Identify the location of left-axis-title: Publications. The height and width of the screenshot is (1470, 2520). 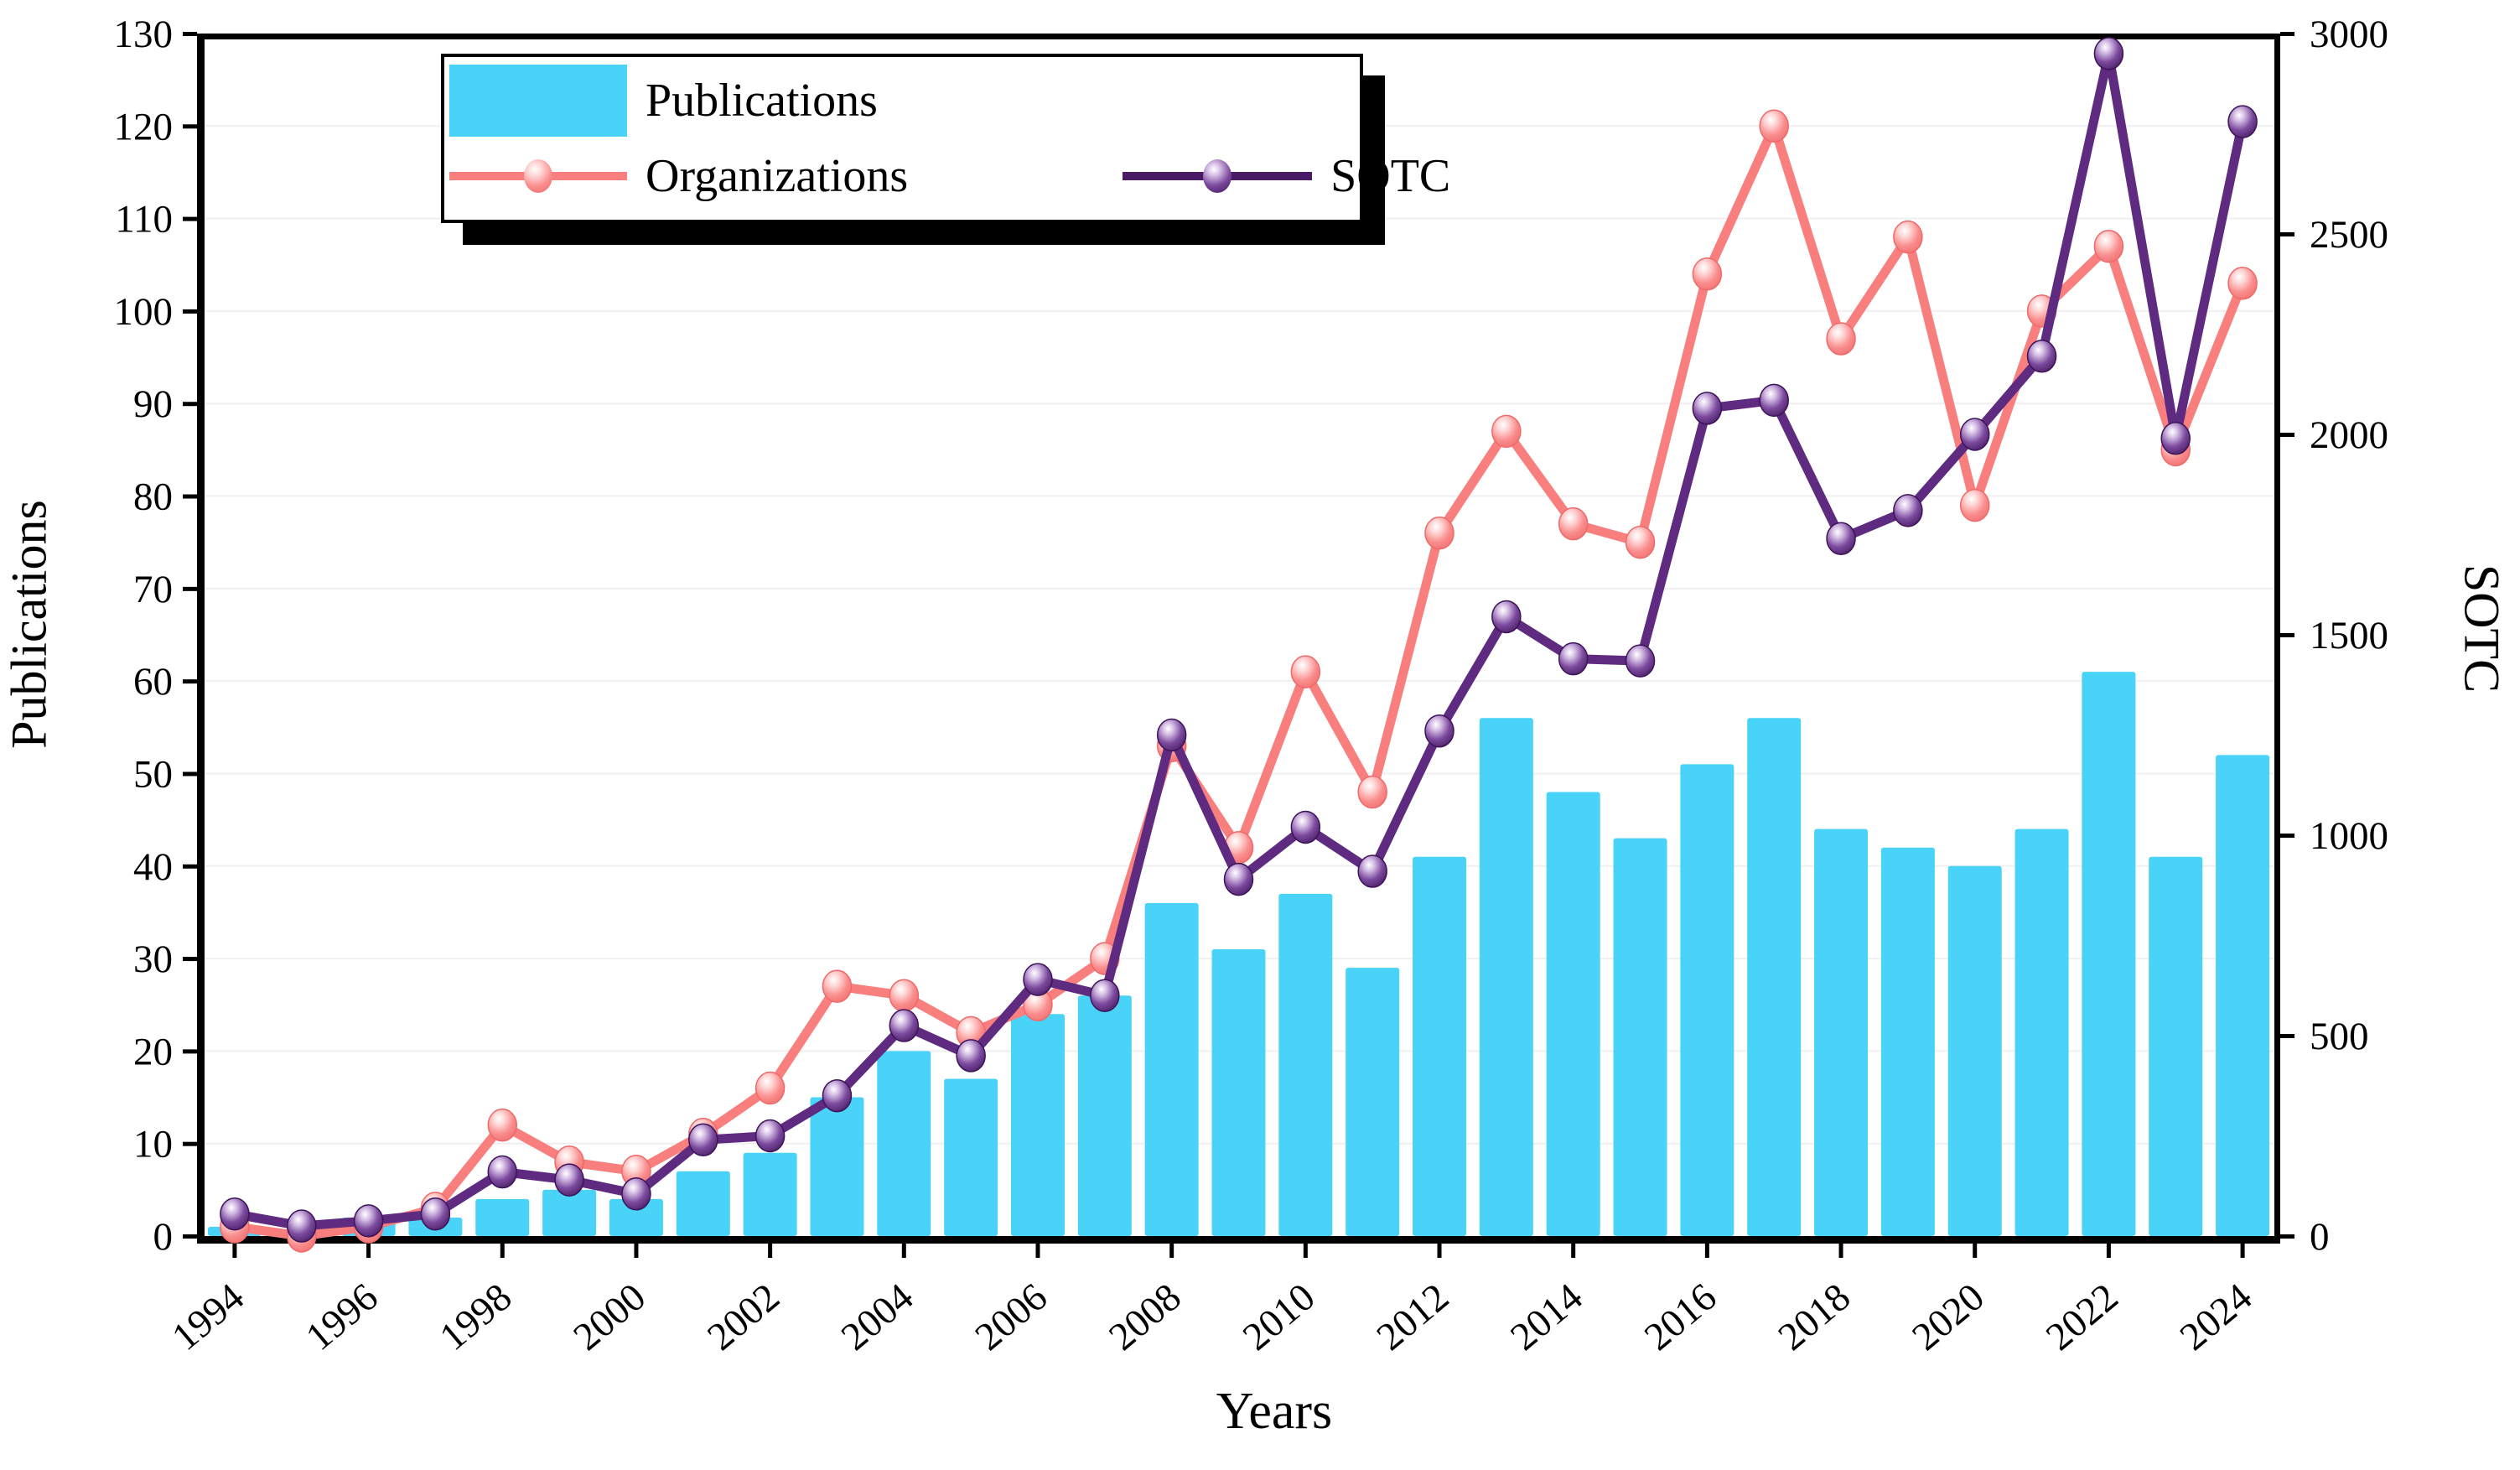
(29, 624).